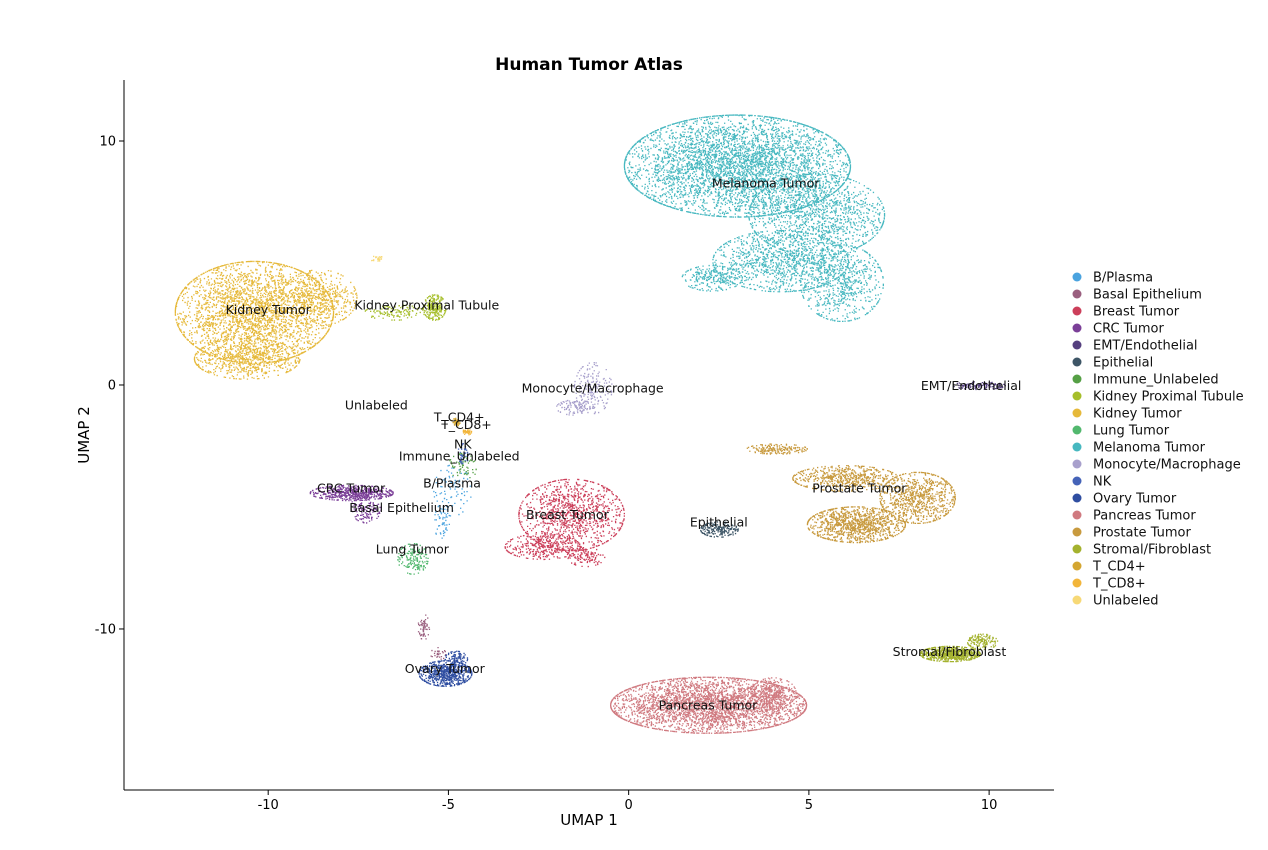 This screenshot has height=850, width=1268. I want to click on legend-label: Stromal/Fibroblast, so click(1152, 550).